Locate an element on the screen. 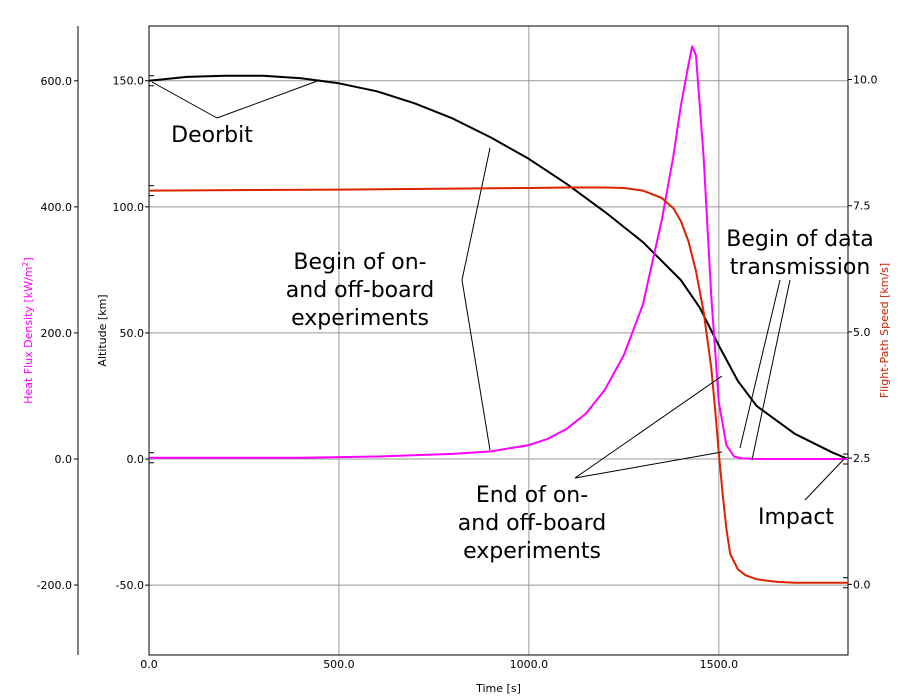  heat-flux-title-main: Heat Flux Density [kW/m is located at coordinates (28, 335).